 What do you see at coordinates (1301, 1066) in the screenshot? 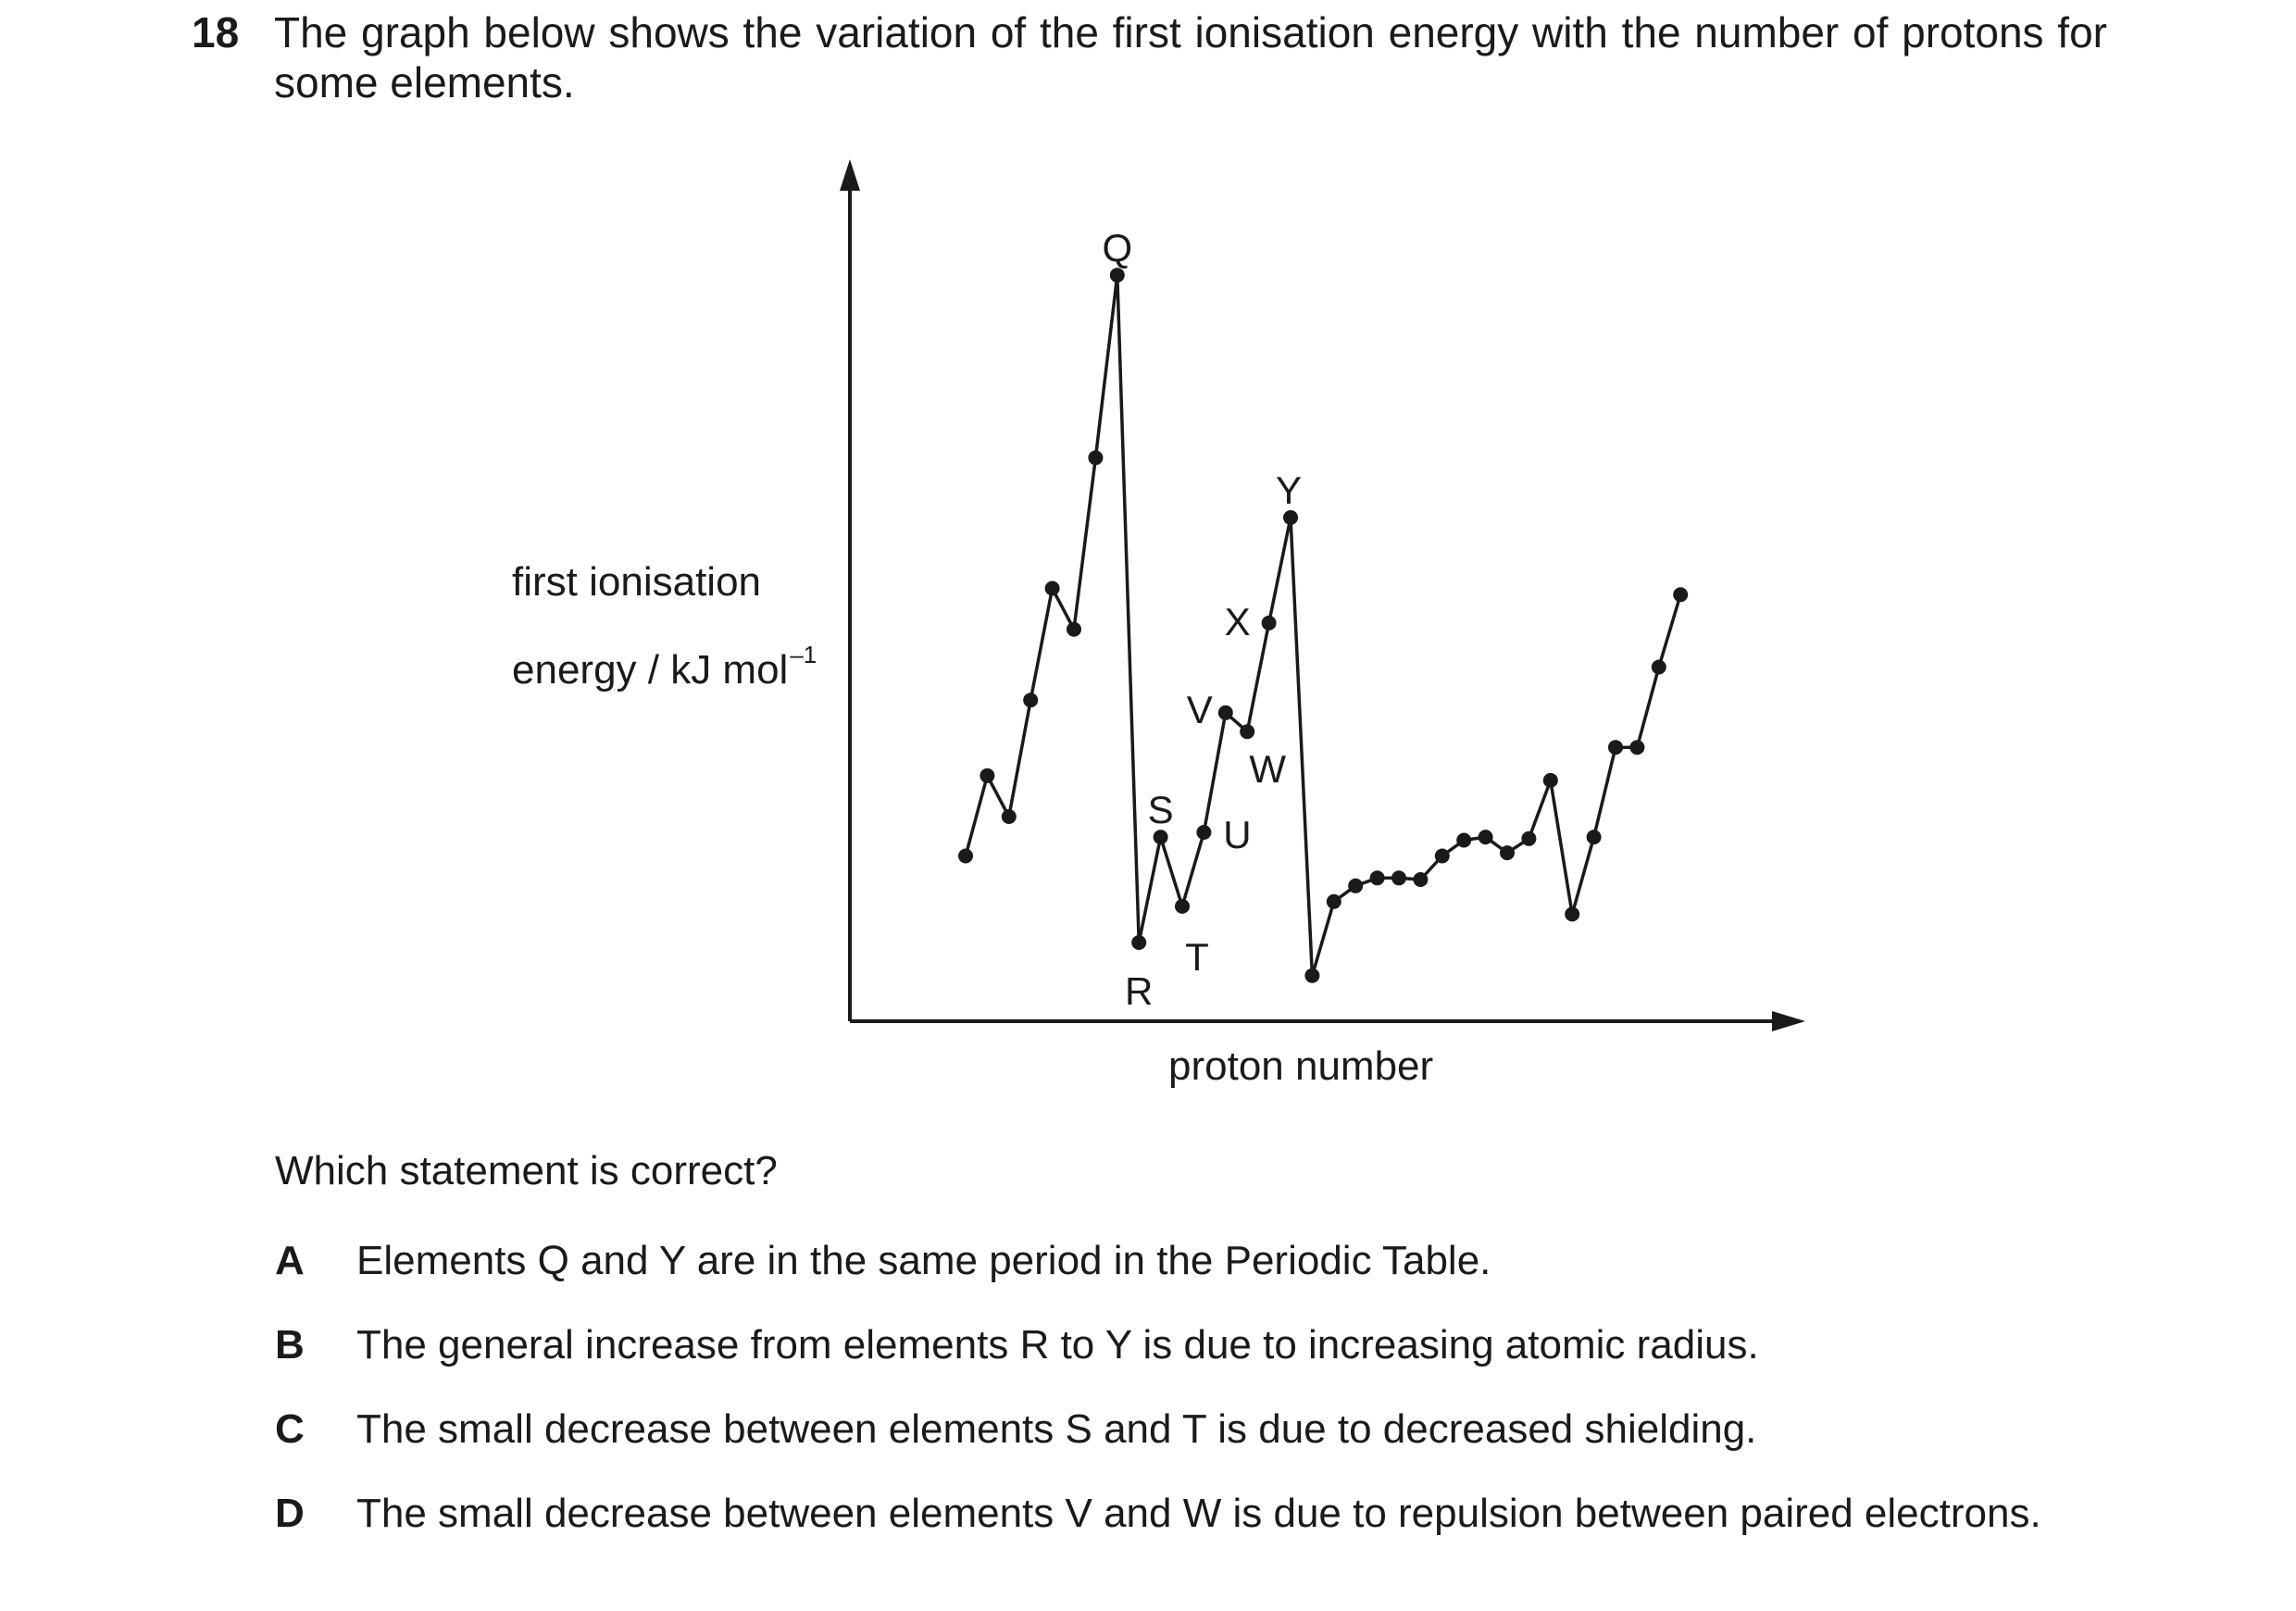
I see `x-axis-label: proton number` at bounding box center [1301, 1066].